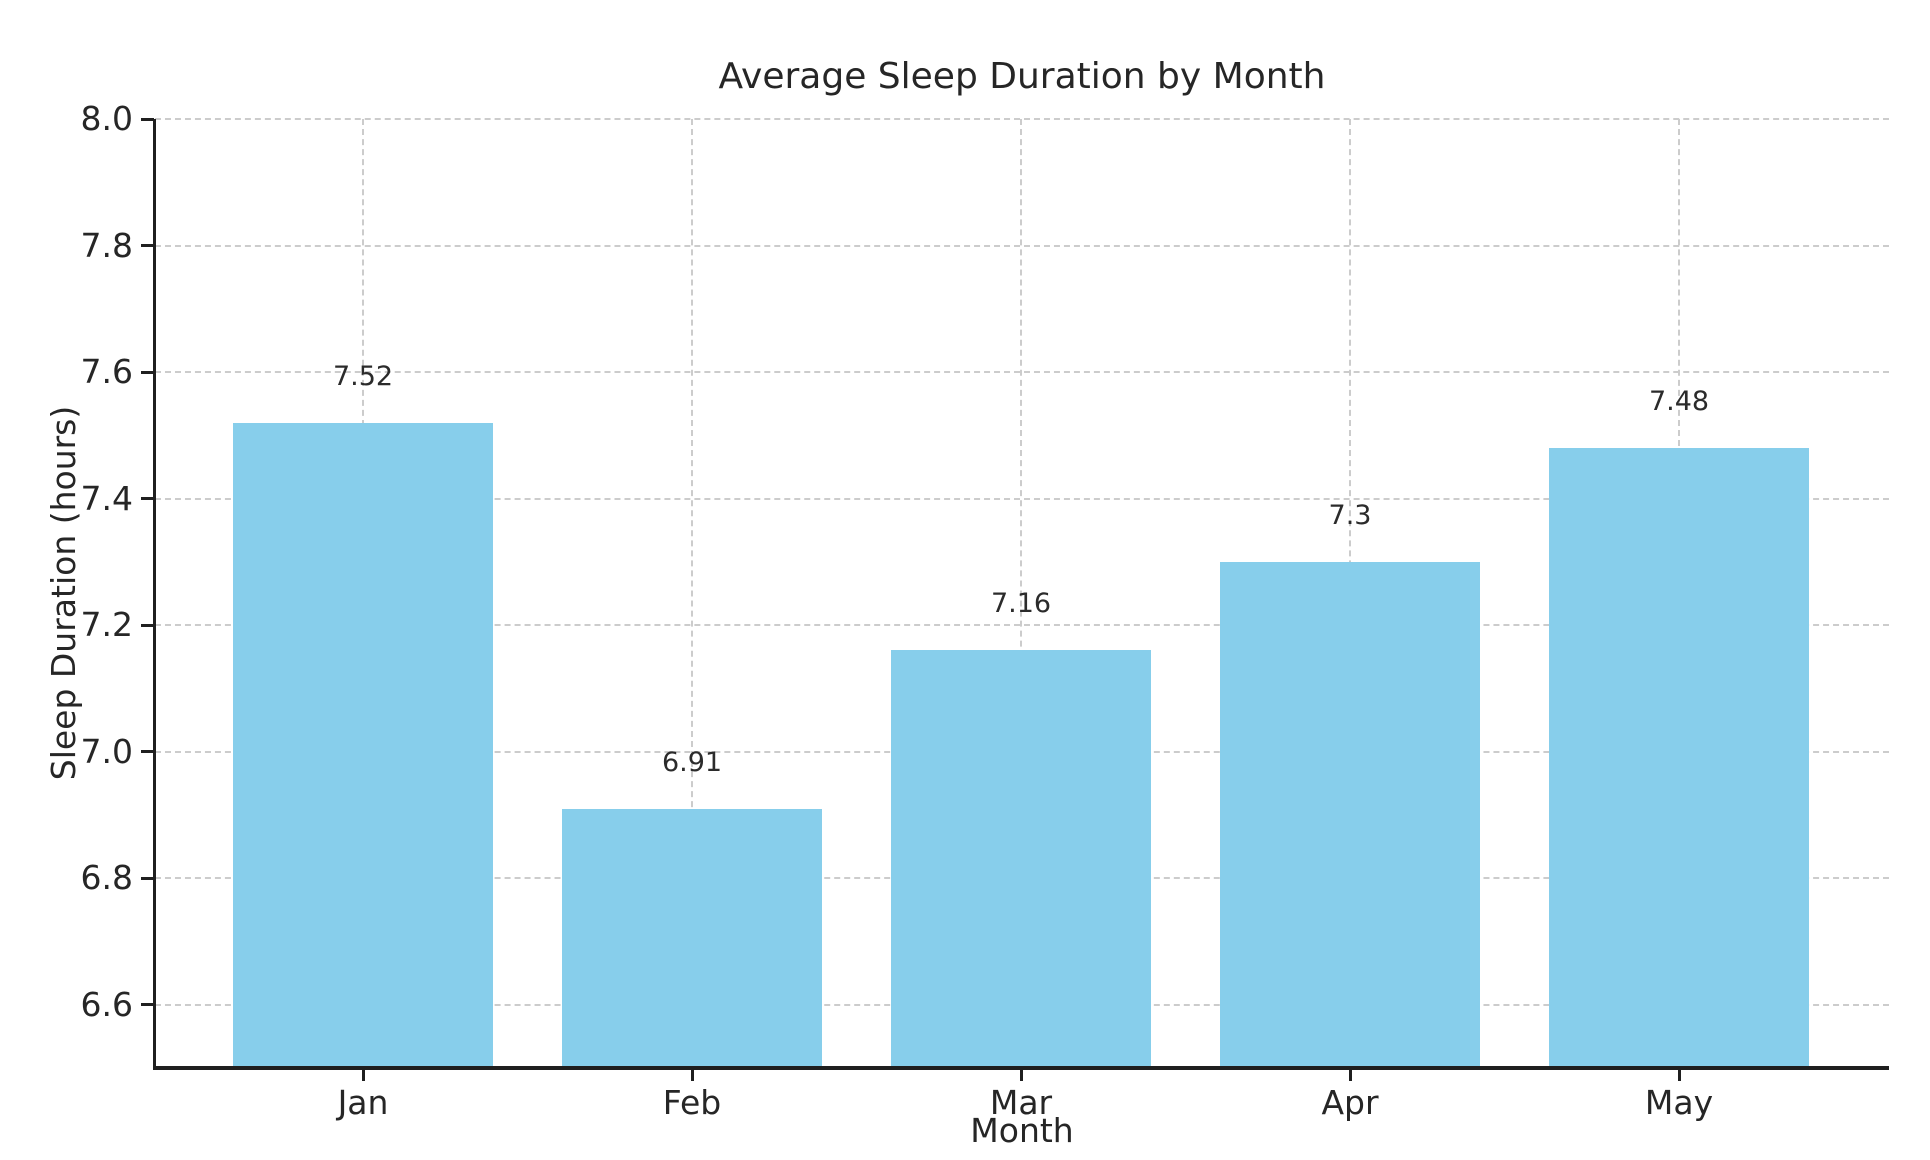 This screenshot has width=1930, height=1160. I want to click on bar-jan, so click(363, 745).